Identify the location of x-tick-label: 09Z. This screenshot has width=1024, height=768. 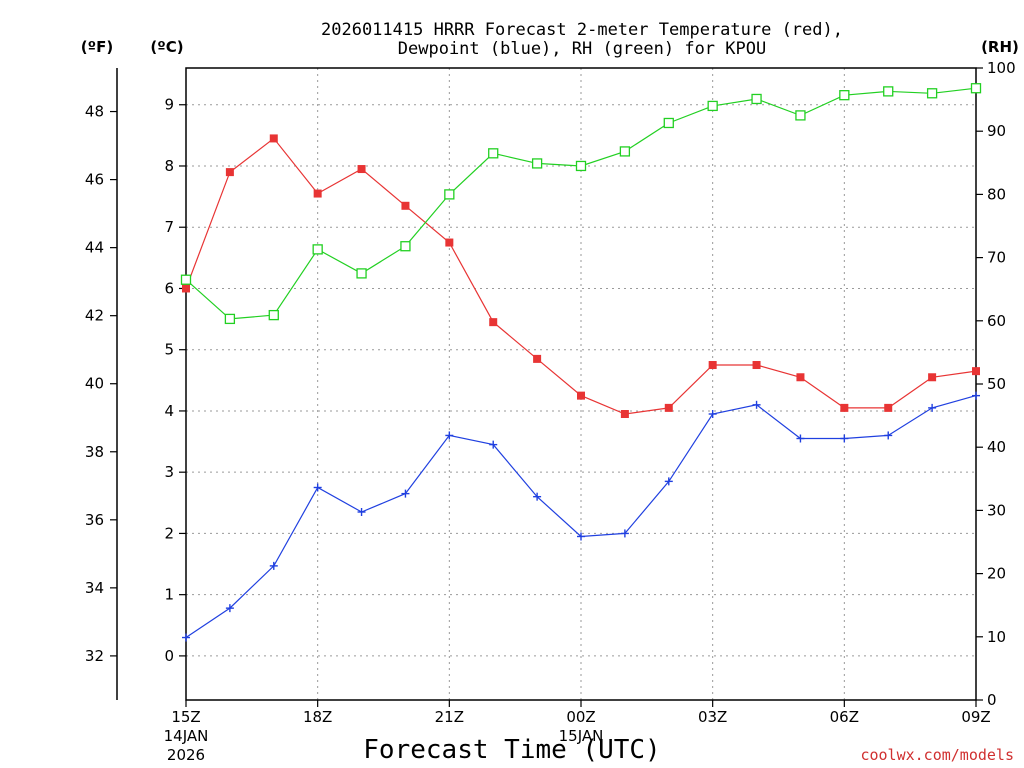
(975, 717).